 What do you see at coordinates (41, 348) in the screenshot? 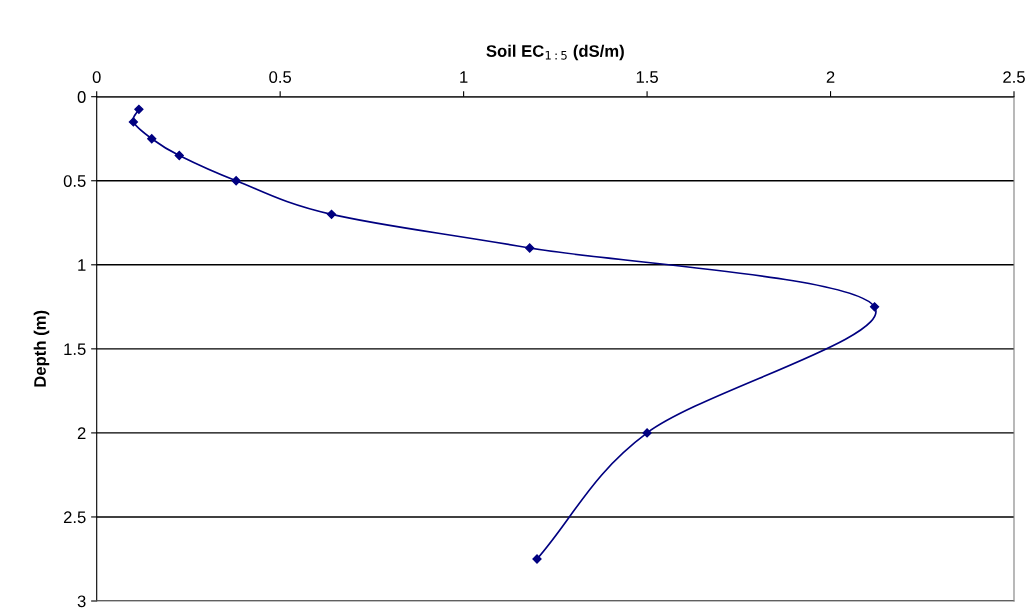
I see `y-axis-title: Depth (m)` at bounding box center [41, 348].